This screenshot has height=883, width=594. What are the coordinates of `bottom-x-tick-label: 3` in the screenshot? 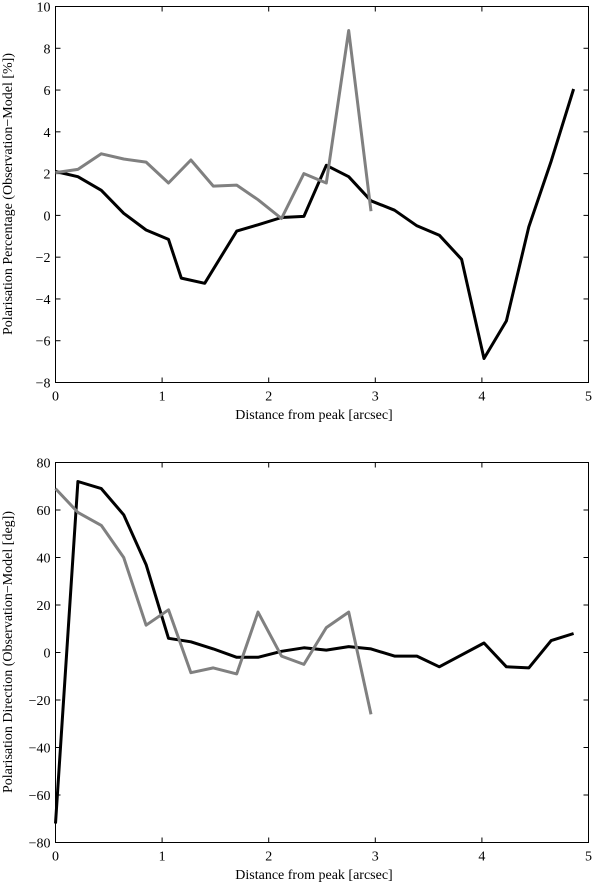 It's located at (375, 857).